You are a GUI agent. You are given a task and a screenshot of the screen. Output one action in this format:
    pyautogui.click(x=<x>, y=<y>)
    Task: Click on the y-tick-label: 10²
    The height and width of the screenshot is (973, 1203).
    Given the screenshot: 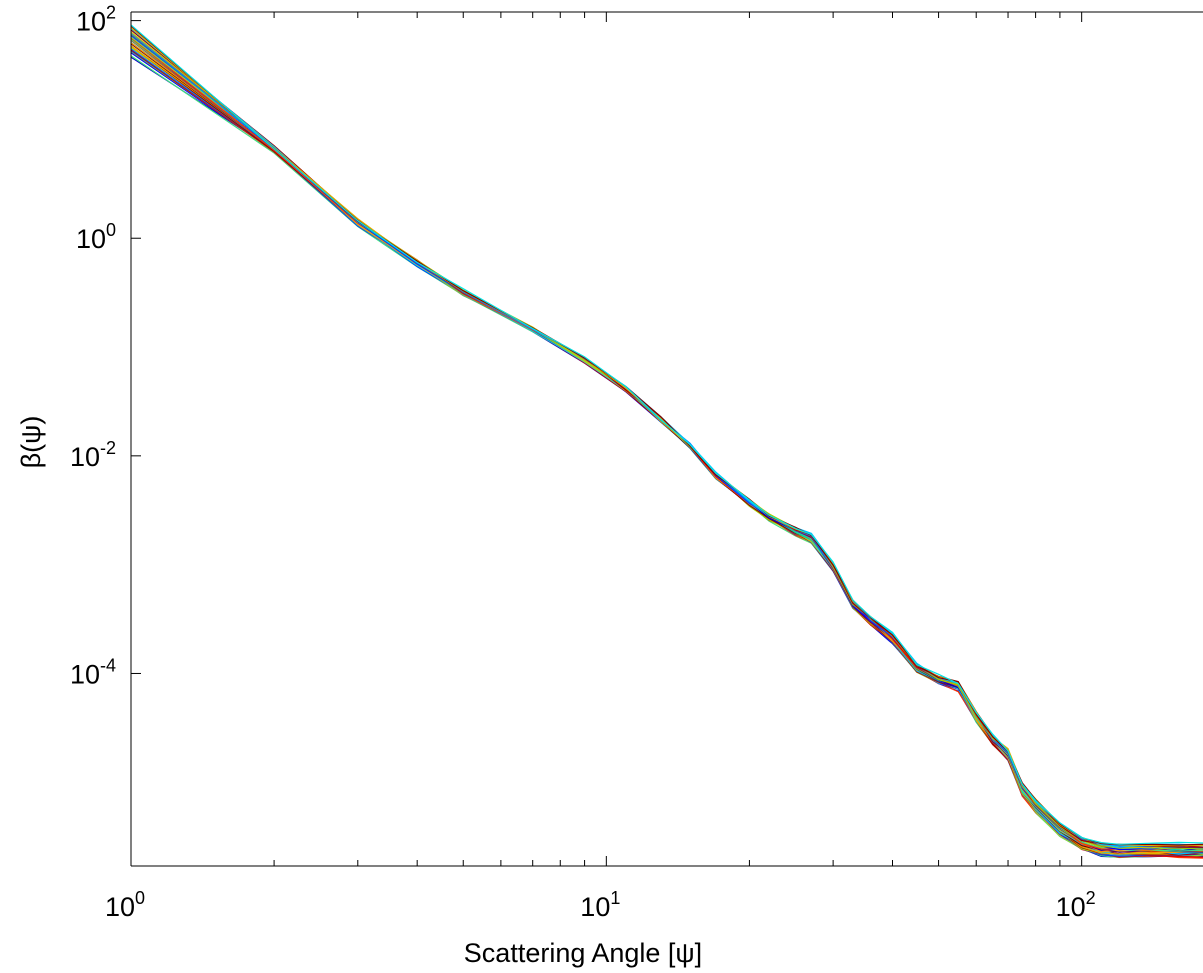 What is the action you would take?
    pyautogui.click(x=96, y=20)
    